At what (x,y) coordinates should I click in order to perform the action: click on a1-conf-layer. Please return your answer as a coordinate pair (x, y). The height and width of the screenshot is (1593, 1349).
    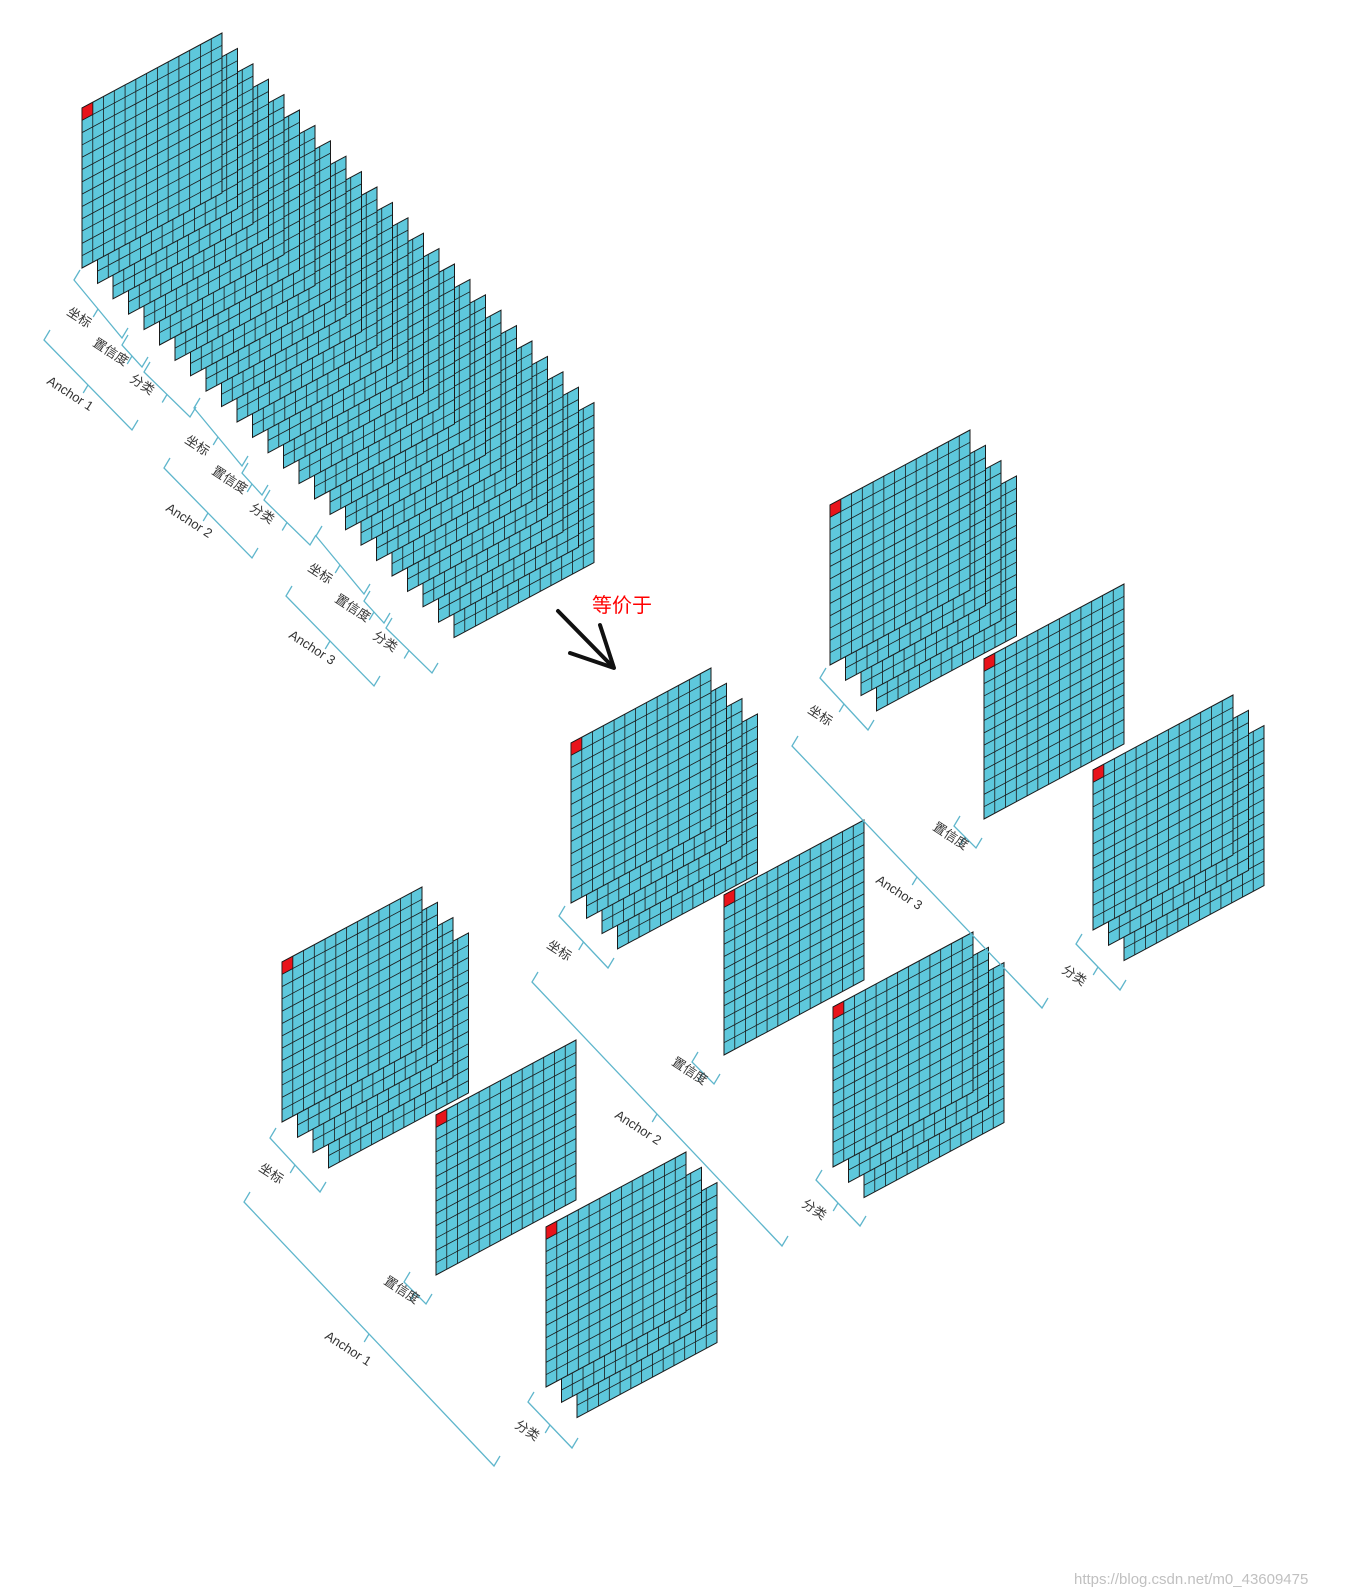
    Looking at the image, I should click on (506, 1157).